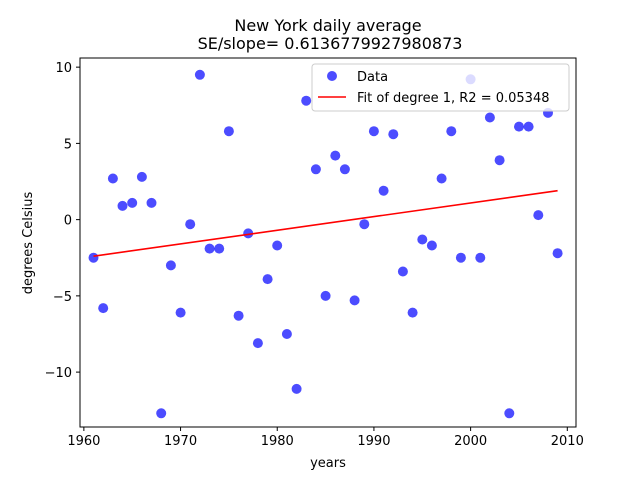 This screenshot has height=480, width=640. What do you see at coordinates (372, 77) in the screenshot?
I see `legend-label-data: Data` at bounding box center [372, 77].